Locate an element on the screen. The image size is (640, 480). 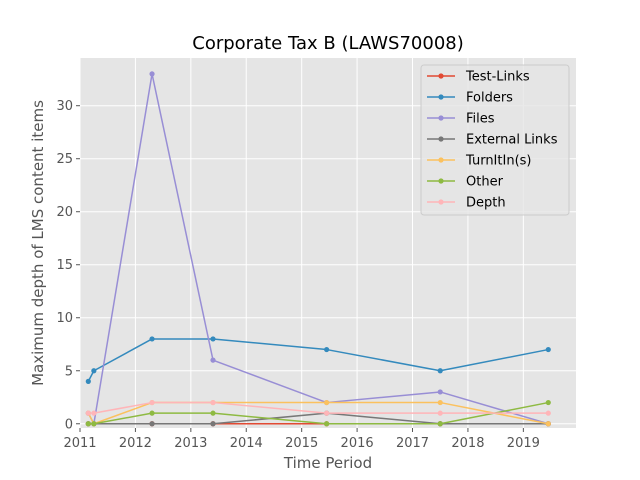
legend-label: TurnItIn(s) is located at coordinates (498, 161).